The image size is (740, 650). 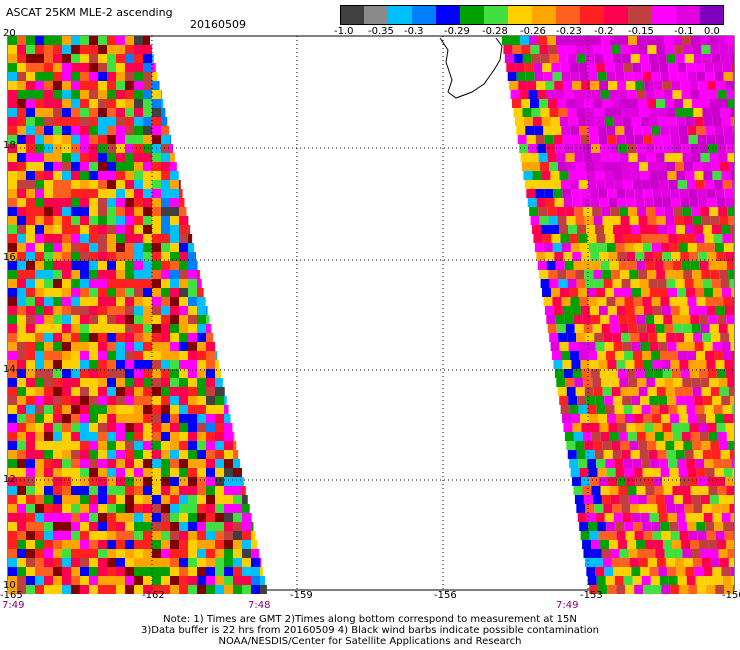 What do you see at coordinates (445, 595) in the screenshot?
I see `lon-label-156: -156` at bounding box center [445, 595].